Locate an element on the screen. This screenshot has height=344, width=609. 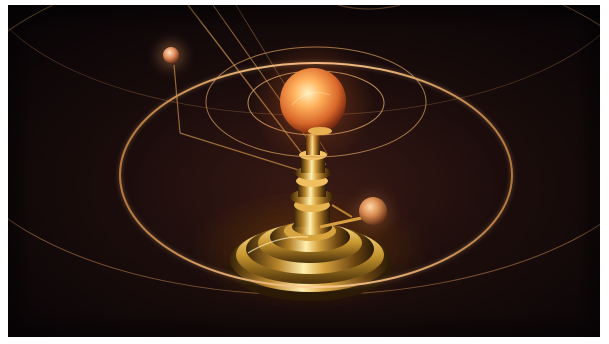
planet-sphere is located at coordinates (373, 211).